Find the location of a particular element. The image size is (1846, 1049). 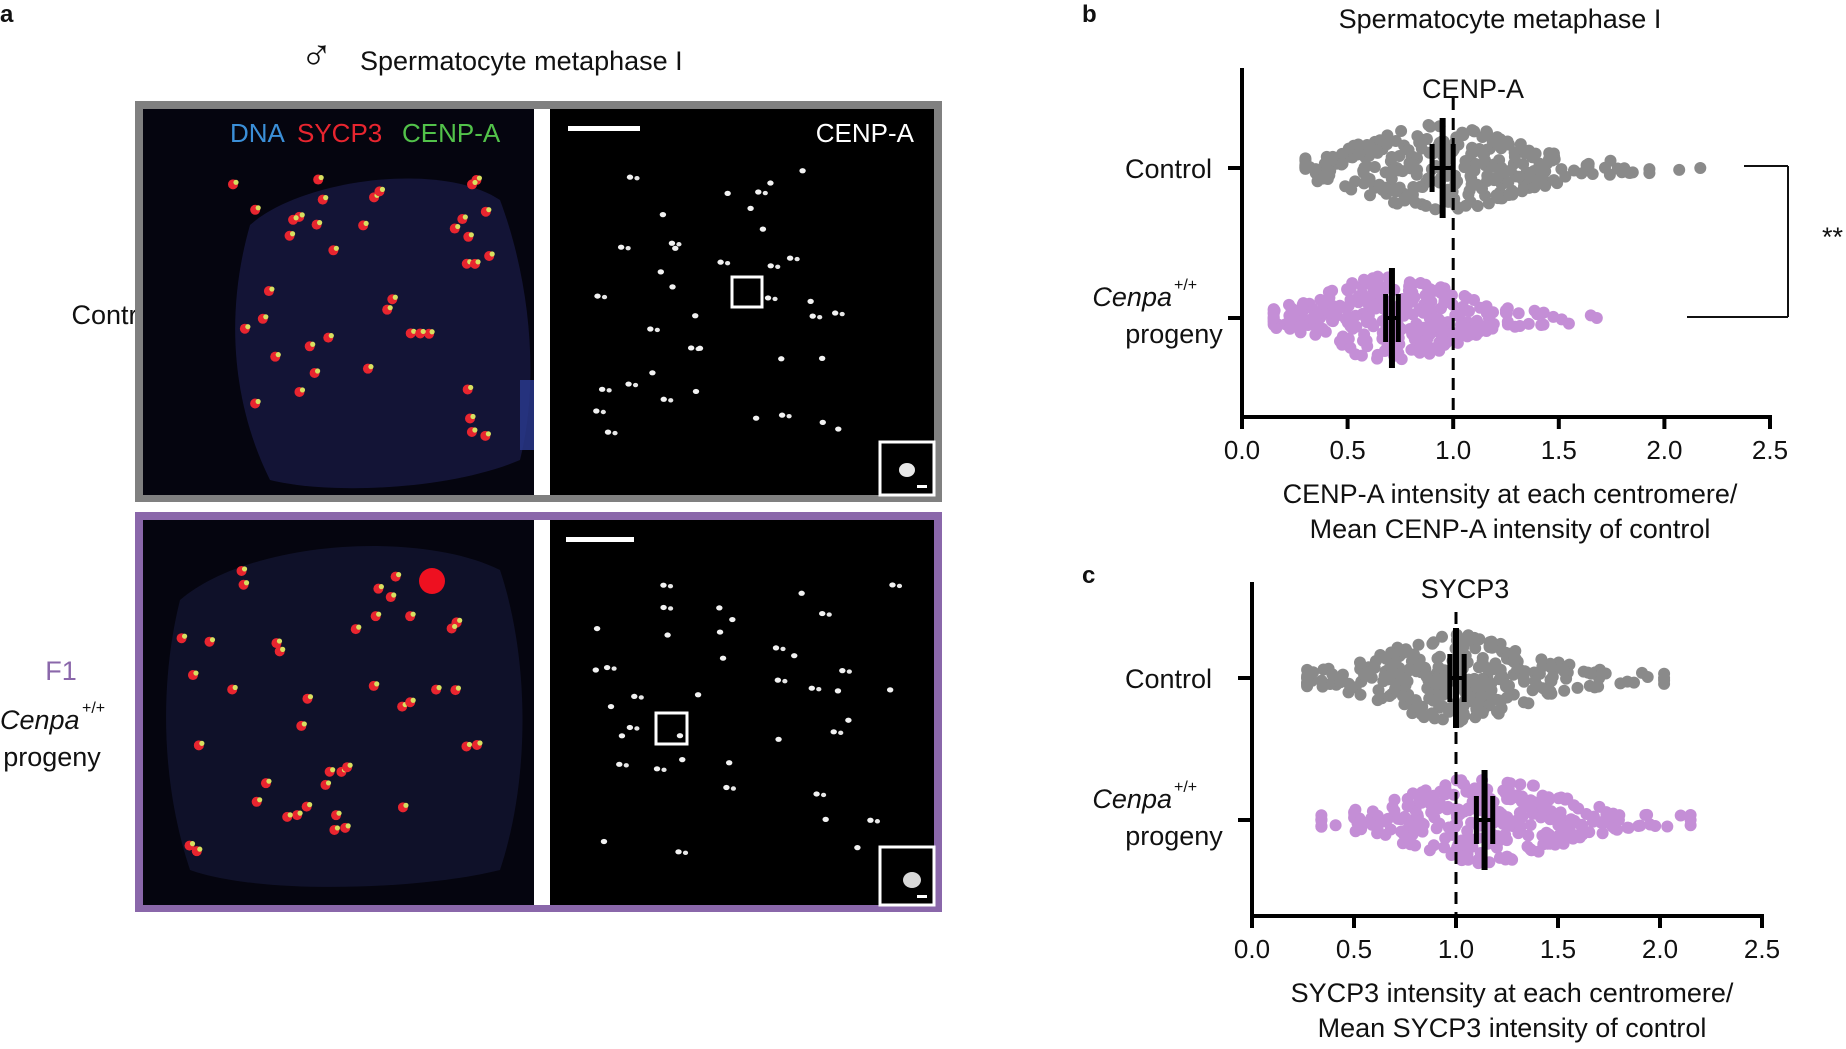

row-label-cenpa: Cenpa is located at coordinates (40, 720).